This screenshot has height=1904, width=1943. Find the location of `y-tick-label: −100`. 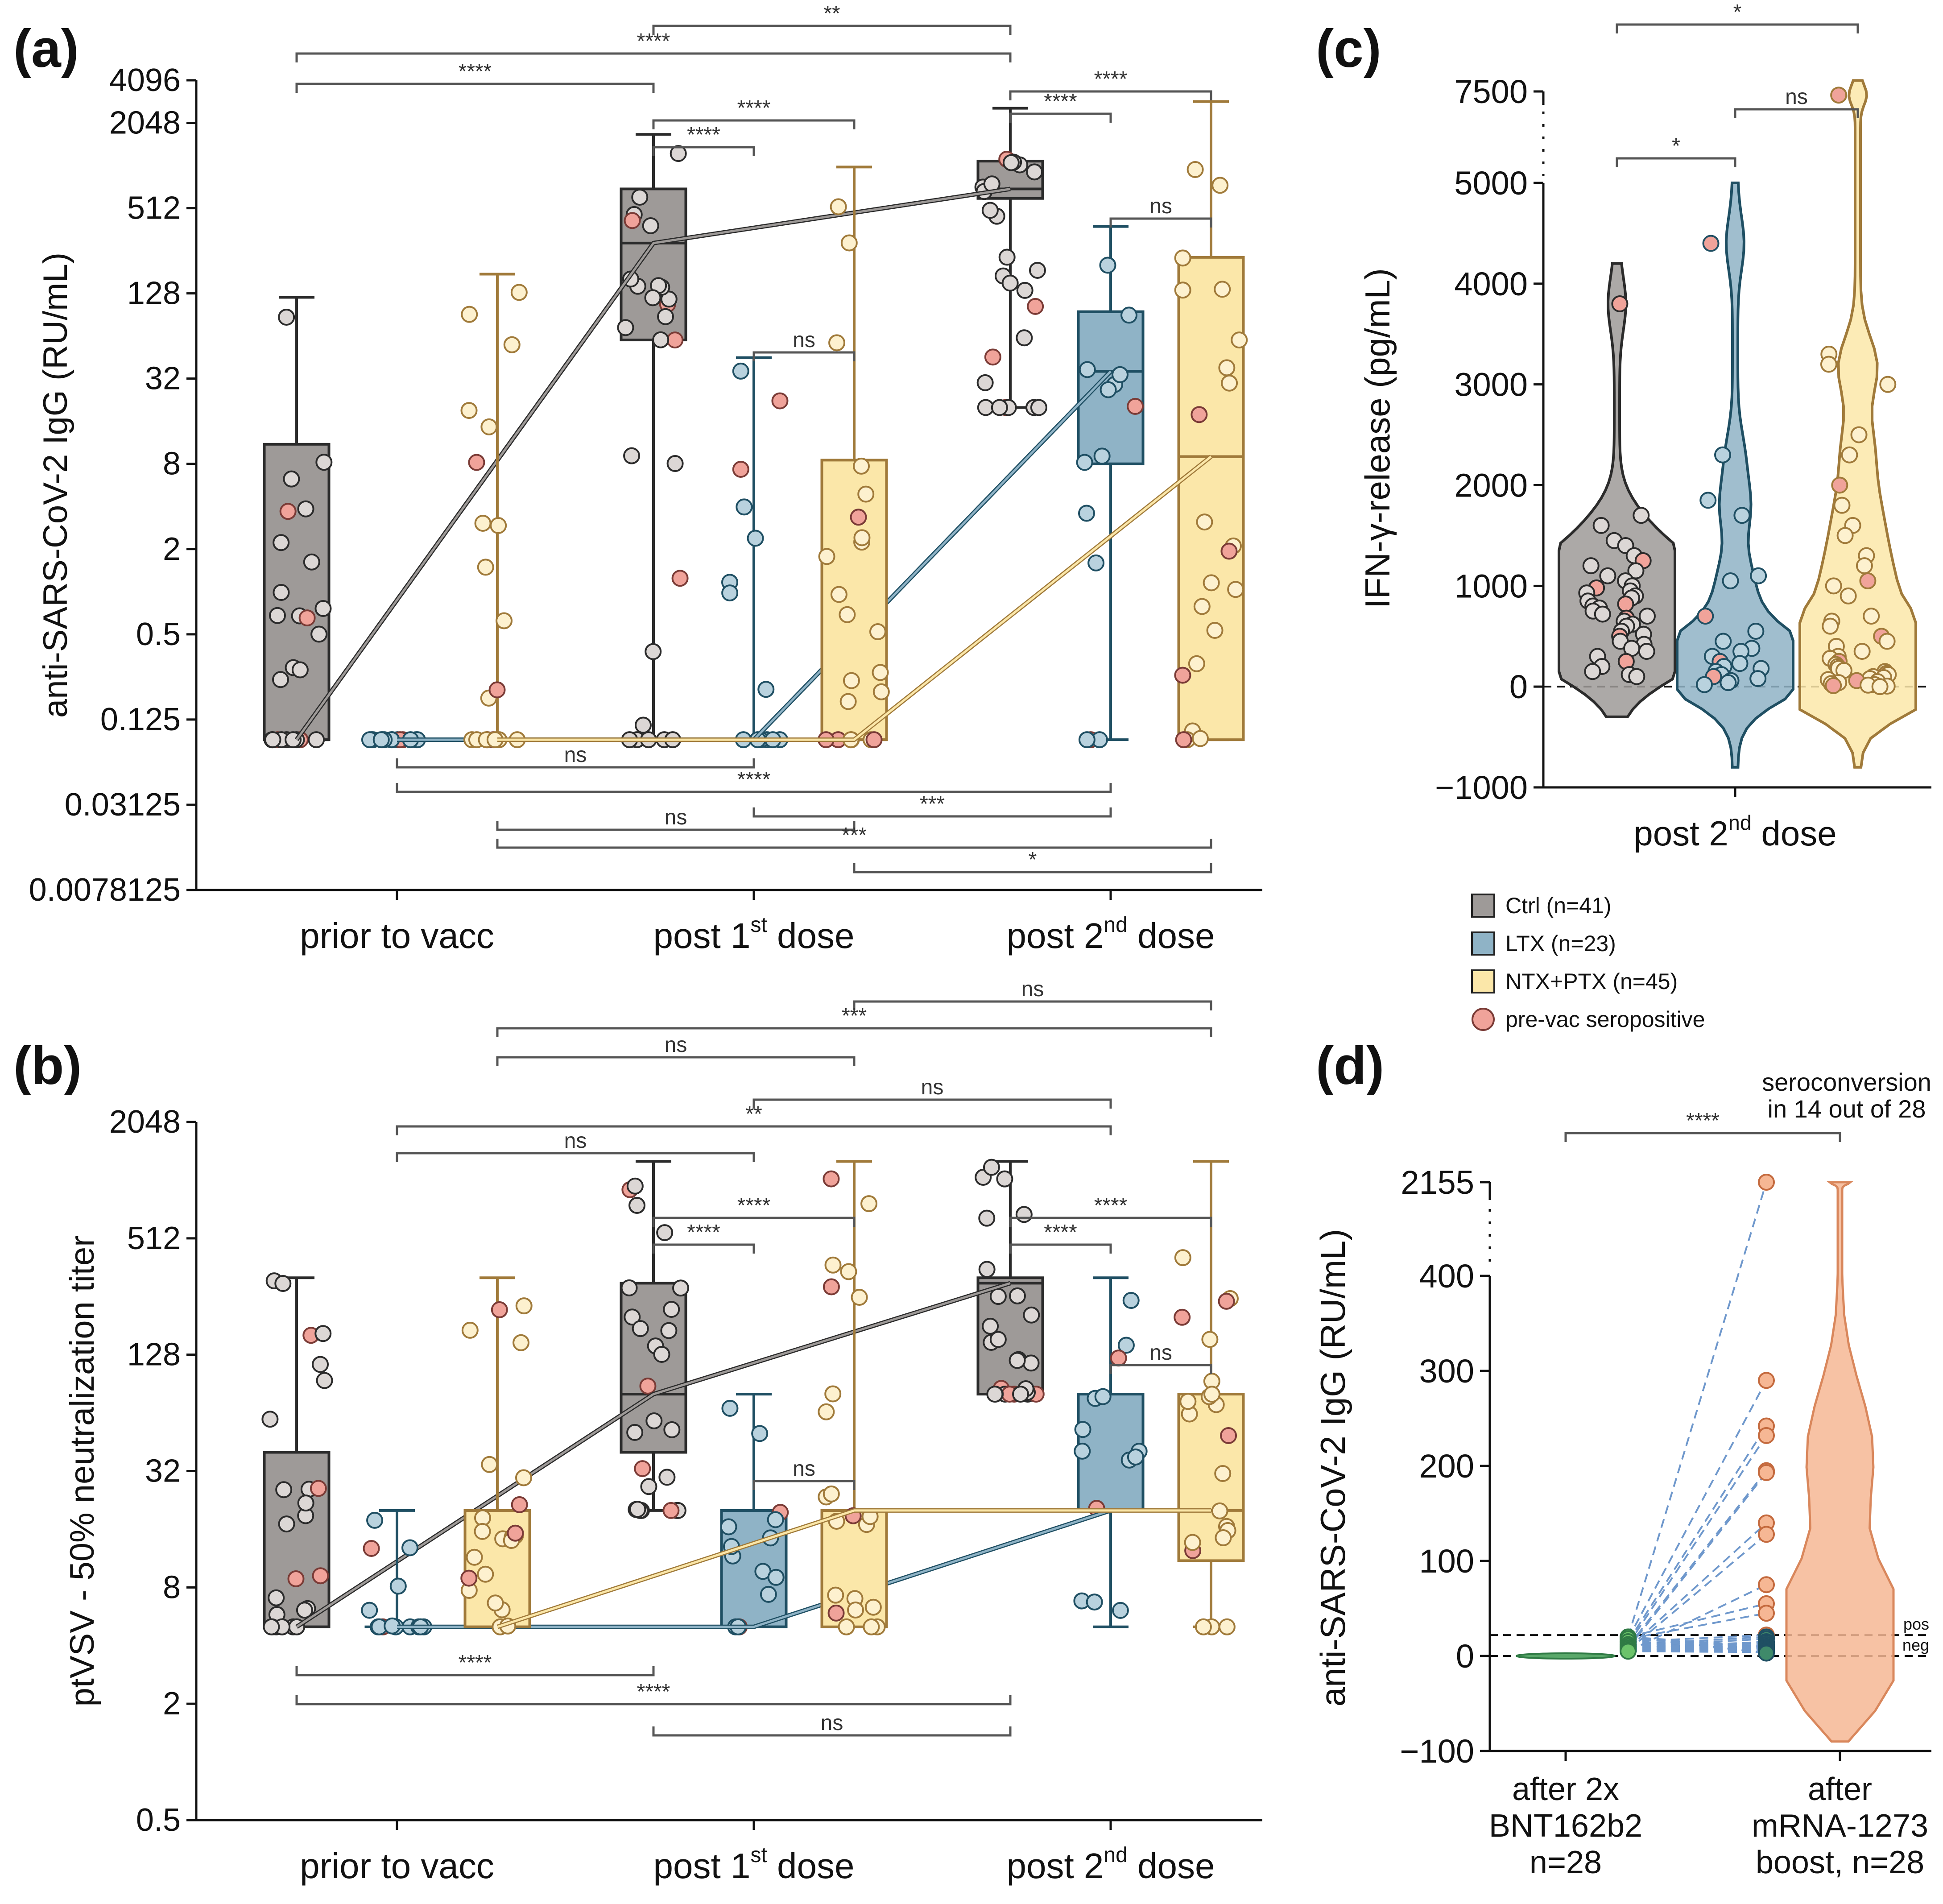

y-tick-label: −100 is located at coordinates (1437, 1751).